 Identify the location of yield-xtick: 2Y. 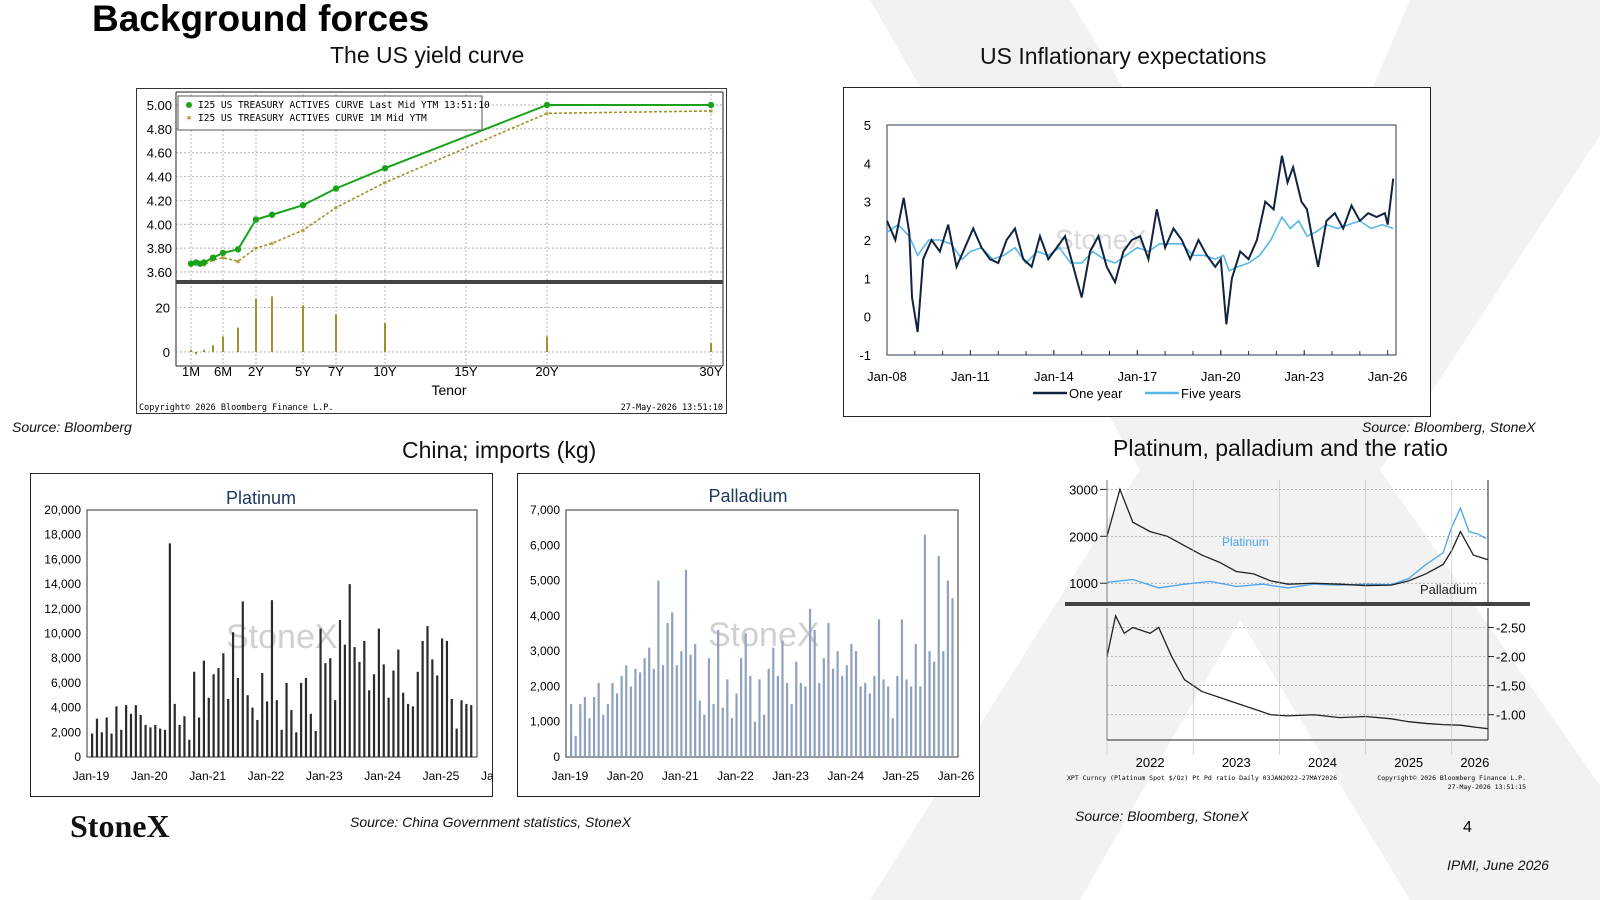
(256, 371).